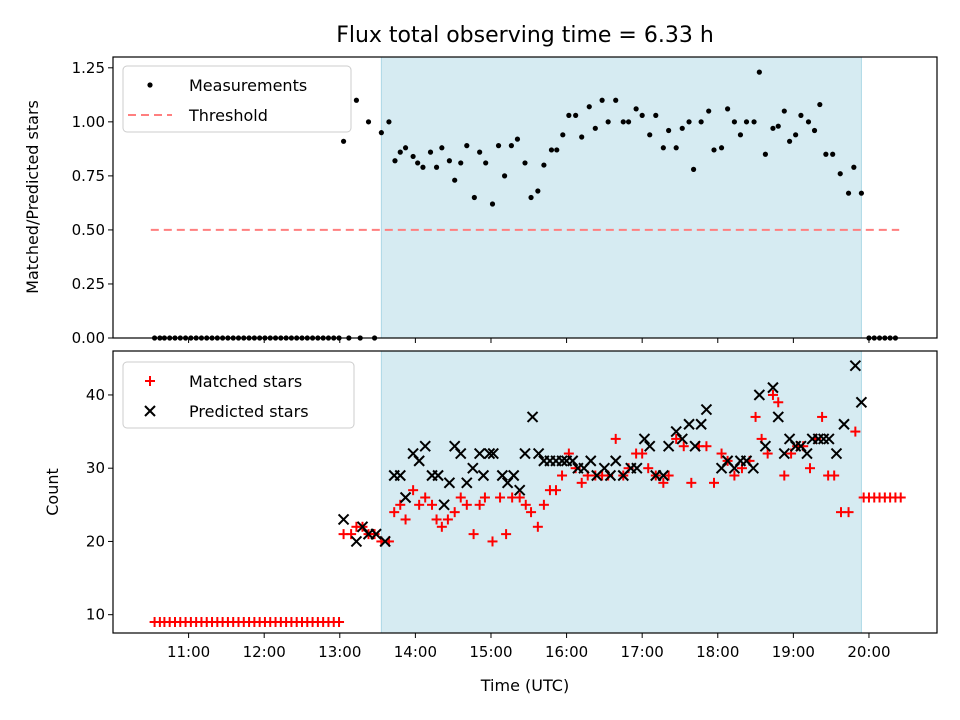 This screenshot has height=720, width=960. What do you see at coordinates (566, 652) in the screenshot?
I see `xtick-label: 16:00` at bounding box center [566, 652].